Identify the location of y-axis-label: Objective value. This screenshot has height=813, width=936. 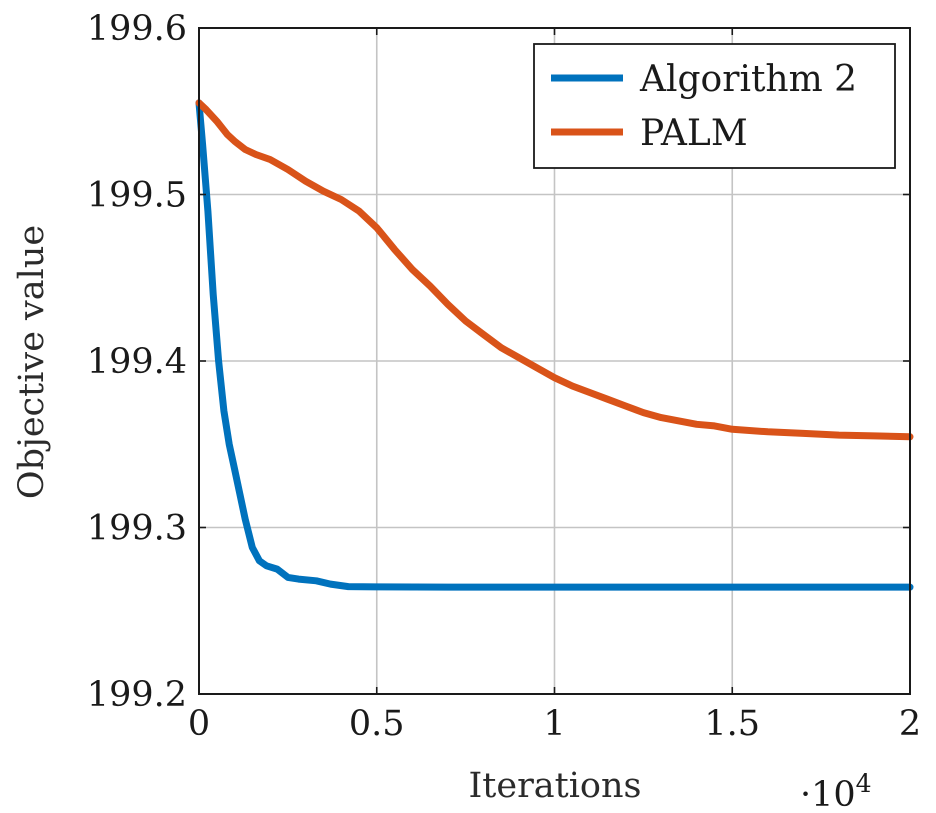
(32, 362).